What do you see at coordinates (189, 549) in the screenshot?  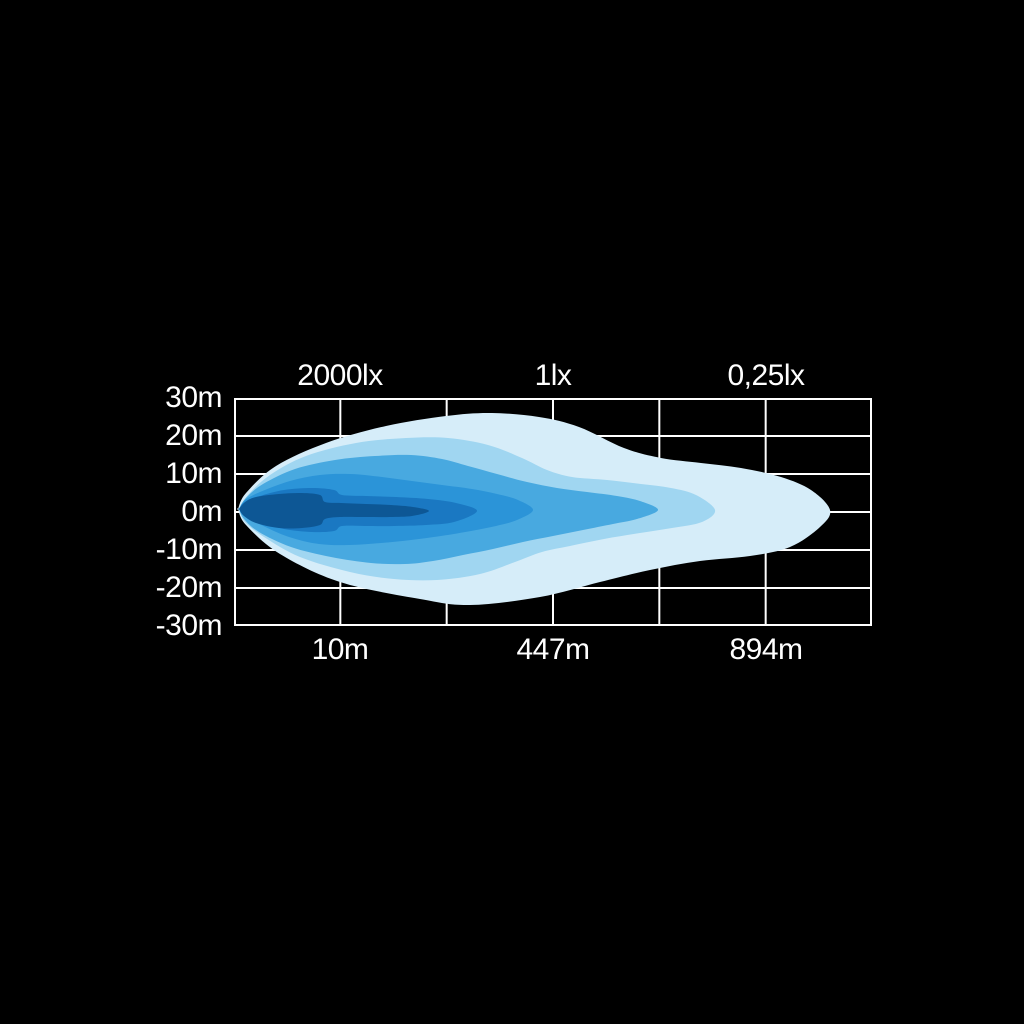 I see `y-axis-label-minus10m: -10m` at bounding box center [189, 549].